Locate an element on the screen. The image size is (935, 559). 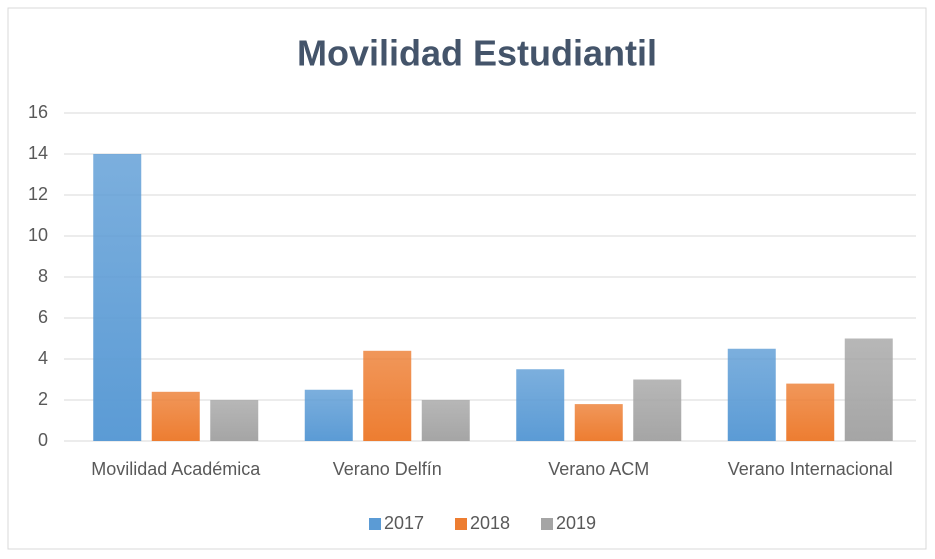
legend-label: 2019 is located at coordinates (576, 523).